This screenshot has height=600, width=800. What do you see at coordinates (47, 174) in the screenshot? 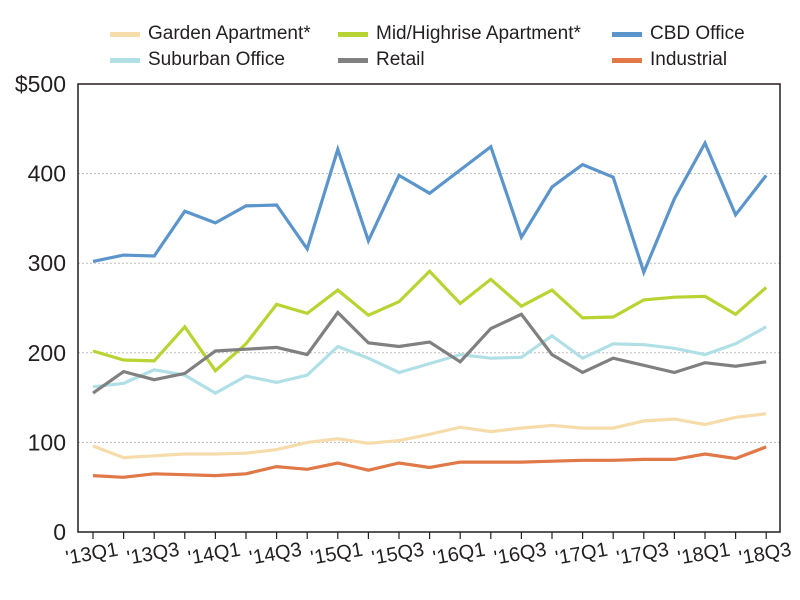
I see `y-tick-label: 400` at bounding box center [47, 174].